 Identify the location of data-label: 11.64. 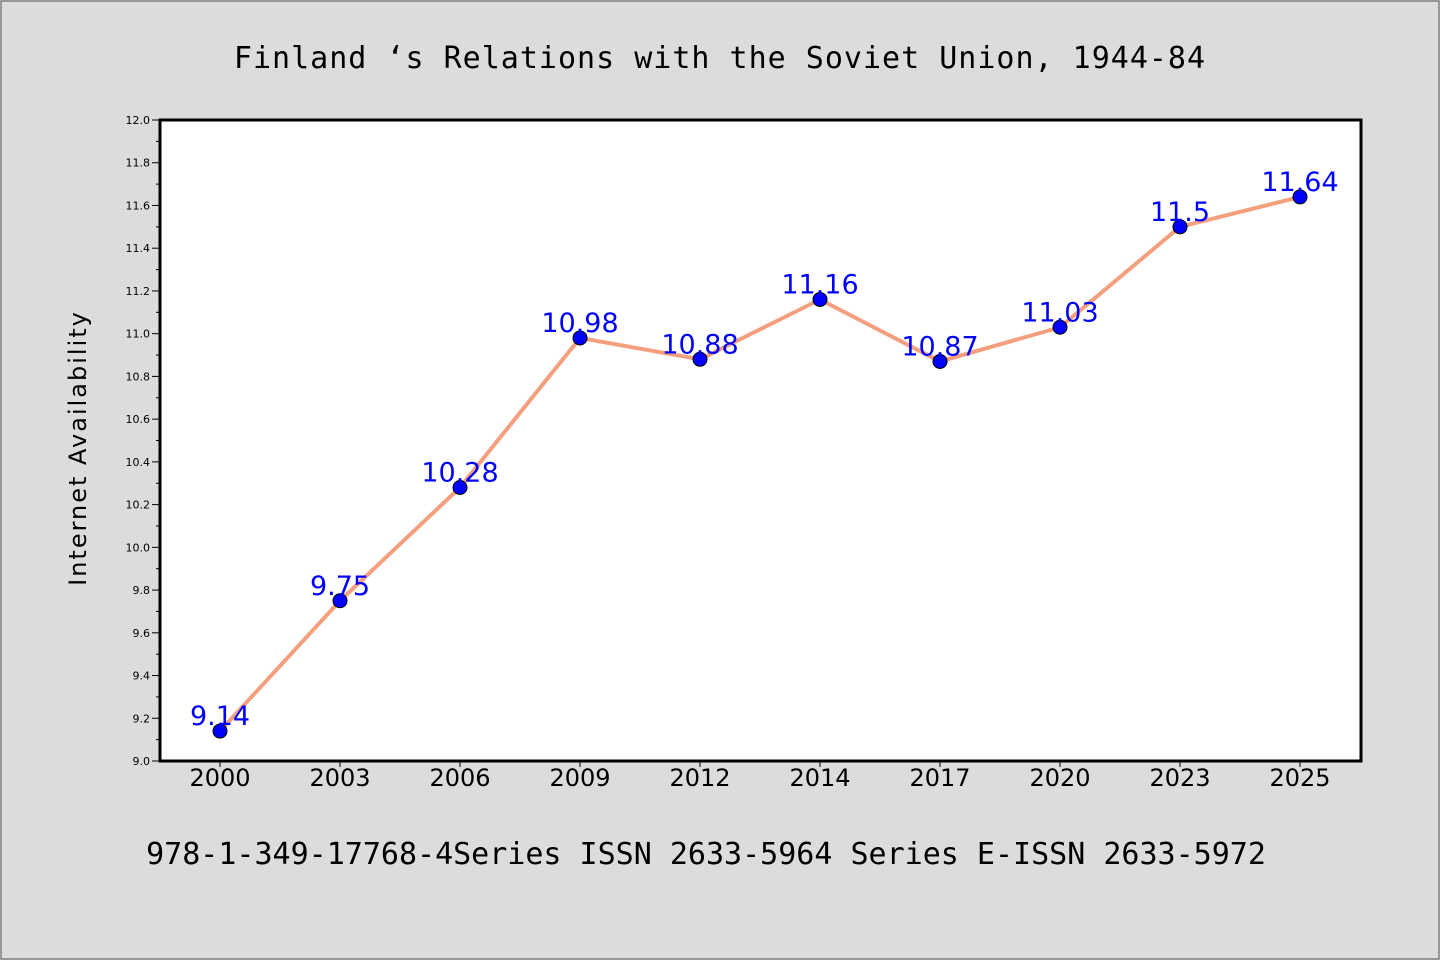
(1299, 182).